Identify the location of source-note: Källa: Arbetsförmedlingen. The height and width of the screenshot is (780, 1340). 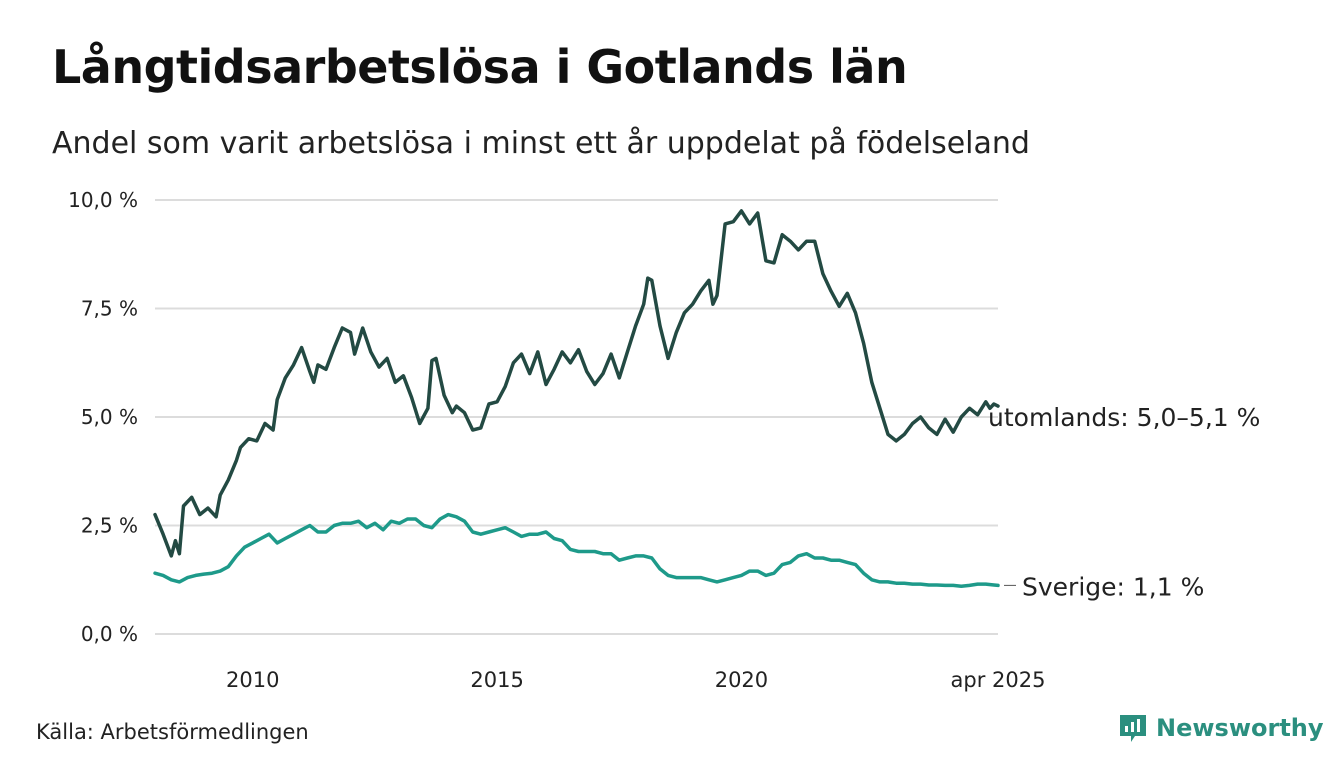
(172, 732).